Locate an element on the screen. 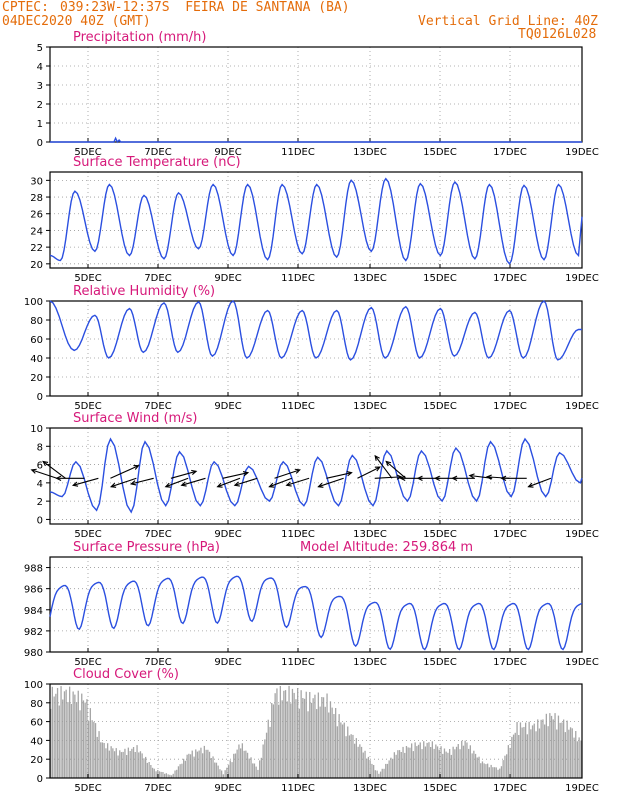  precipitation-title: Precipitation (mm/h) is located at coordinates (139, 37).